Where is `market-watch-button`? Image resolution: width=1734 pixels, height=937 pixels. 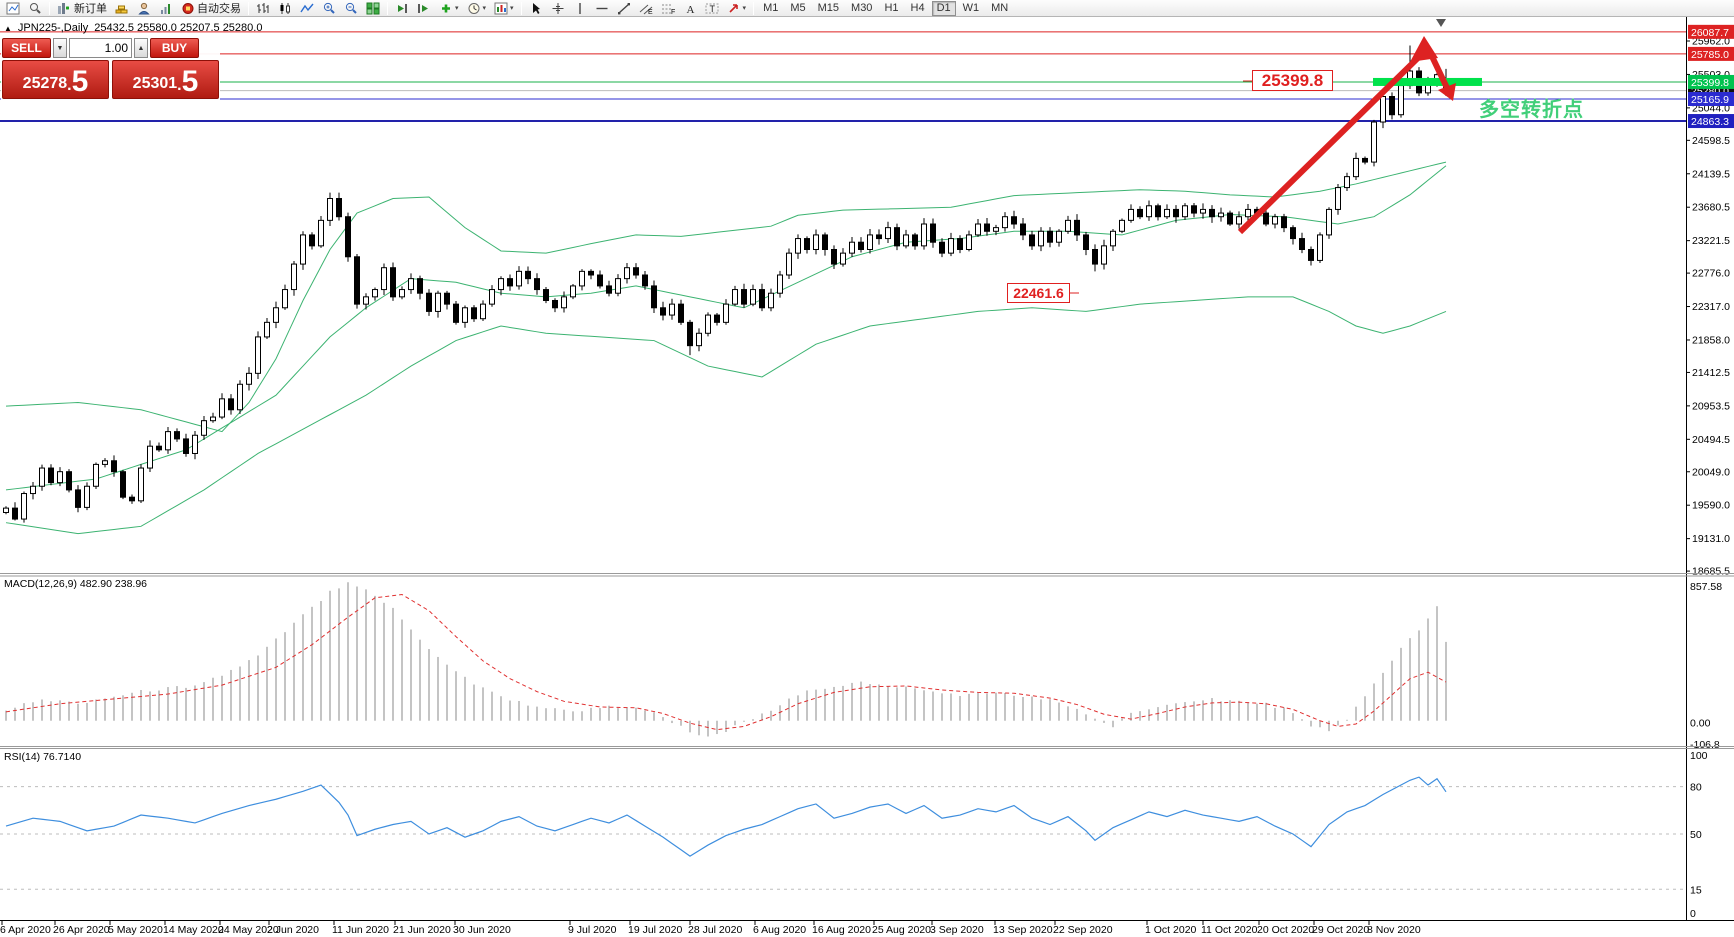
market-watch-button is located at coordinates (122, 8).